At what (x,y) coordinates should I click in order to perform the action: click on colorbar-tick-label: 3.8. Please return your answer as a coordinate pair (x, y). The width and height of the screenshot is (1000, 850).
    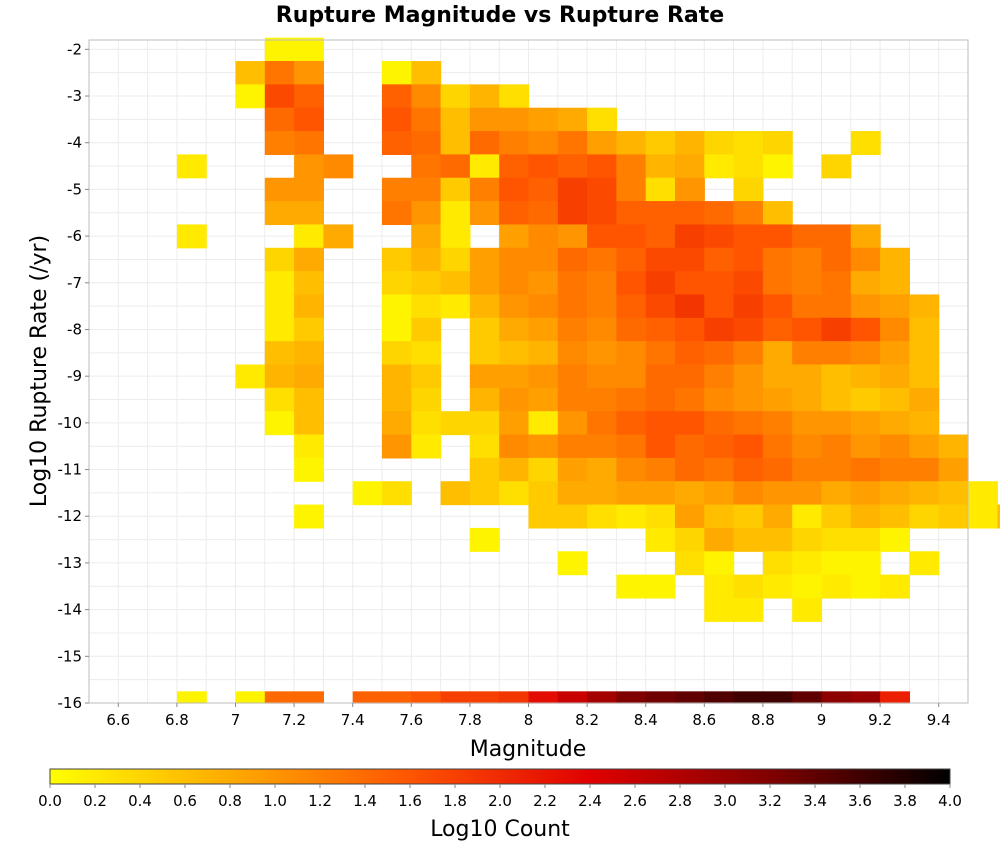
    Looking at the image, I should click on (905, 801).